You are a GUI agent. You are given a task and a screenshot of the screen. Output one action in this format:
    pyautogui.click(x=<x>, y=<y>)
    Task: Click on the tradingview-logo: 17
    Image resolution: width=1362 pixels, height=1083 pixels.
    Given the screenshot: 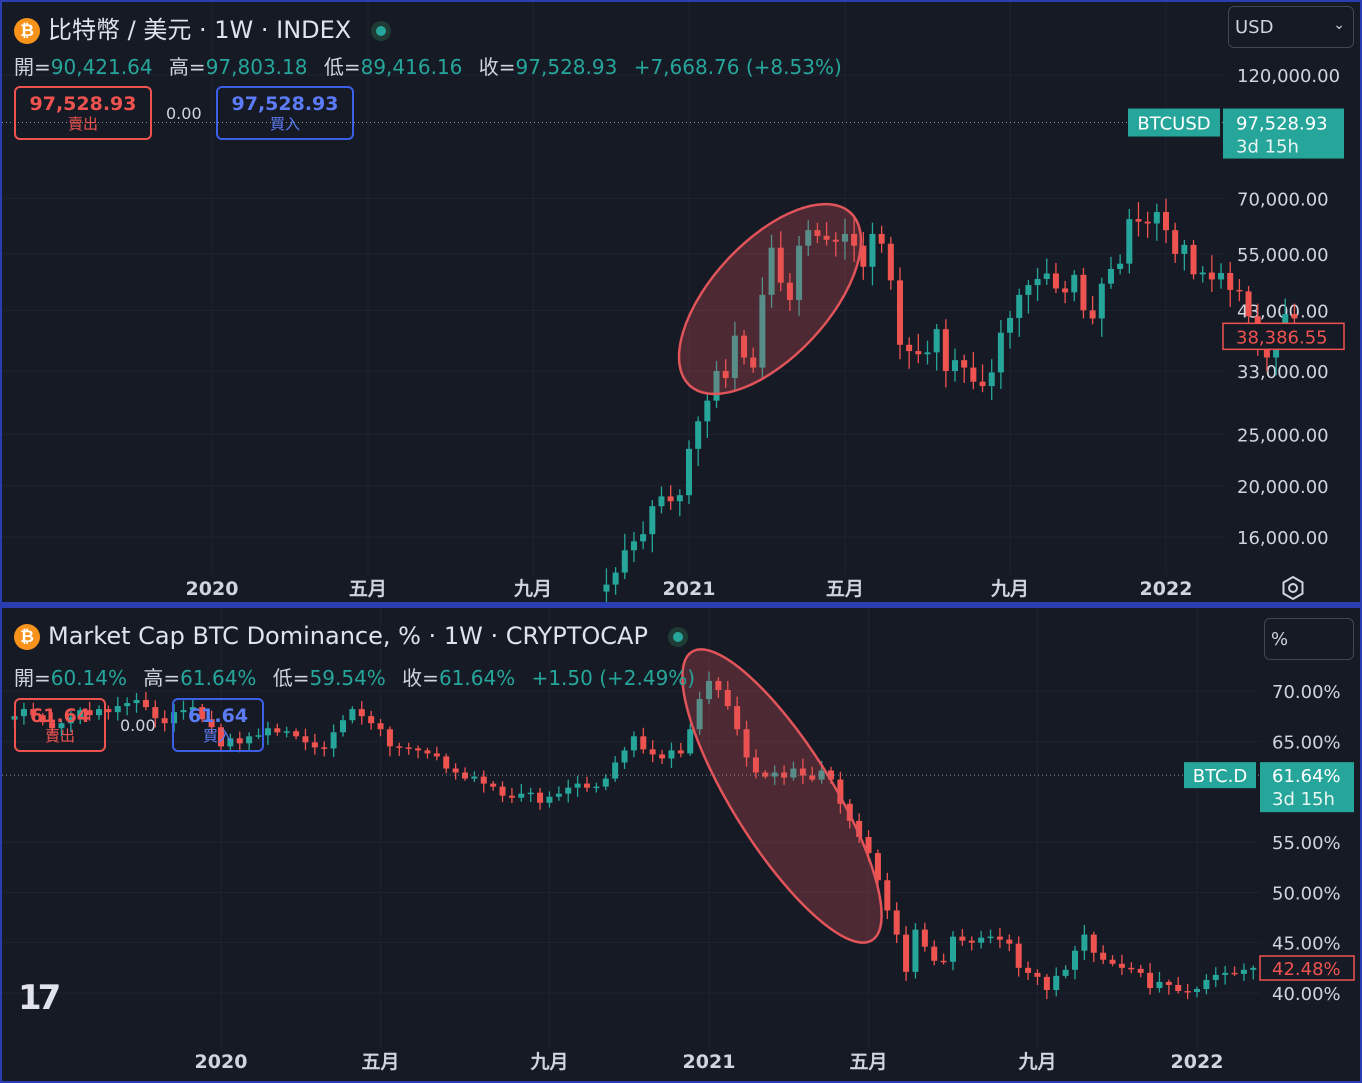 What is the action you would take?
    pyautogui.click(x=39, y=998)
    